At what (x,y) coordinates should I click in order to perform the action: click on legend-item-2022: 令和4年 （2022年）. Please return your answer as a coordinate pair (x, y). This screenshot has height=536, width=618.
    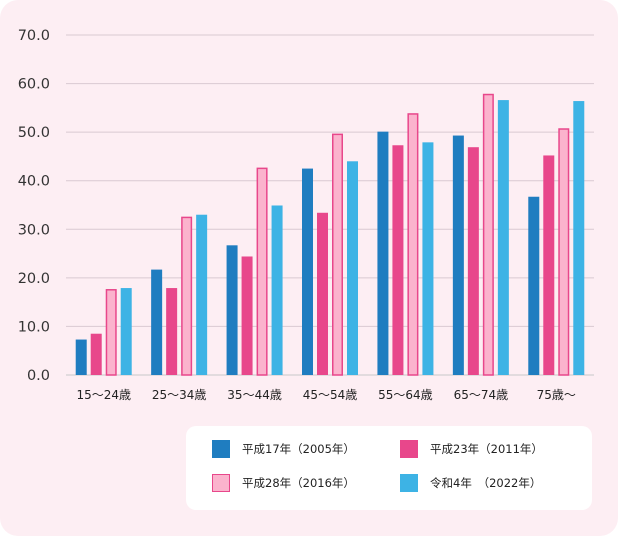
    Looking at the image, I should click on (470, 483).